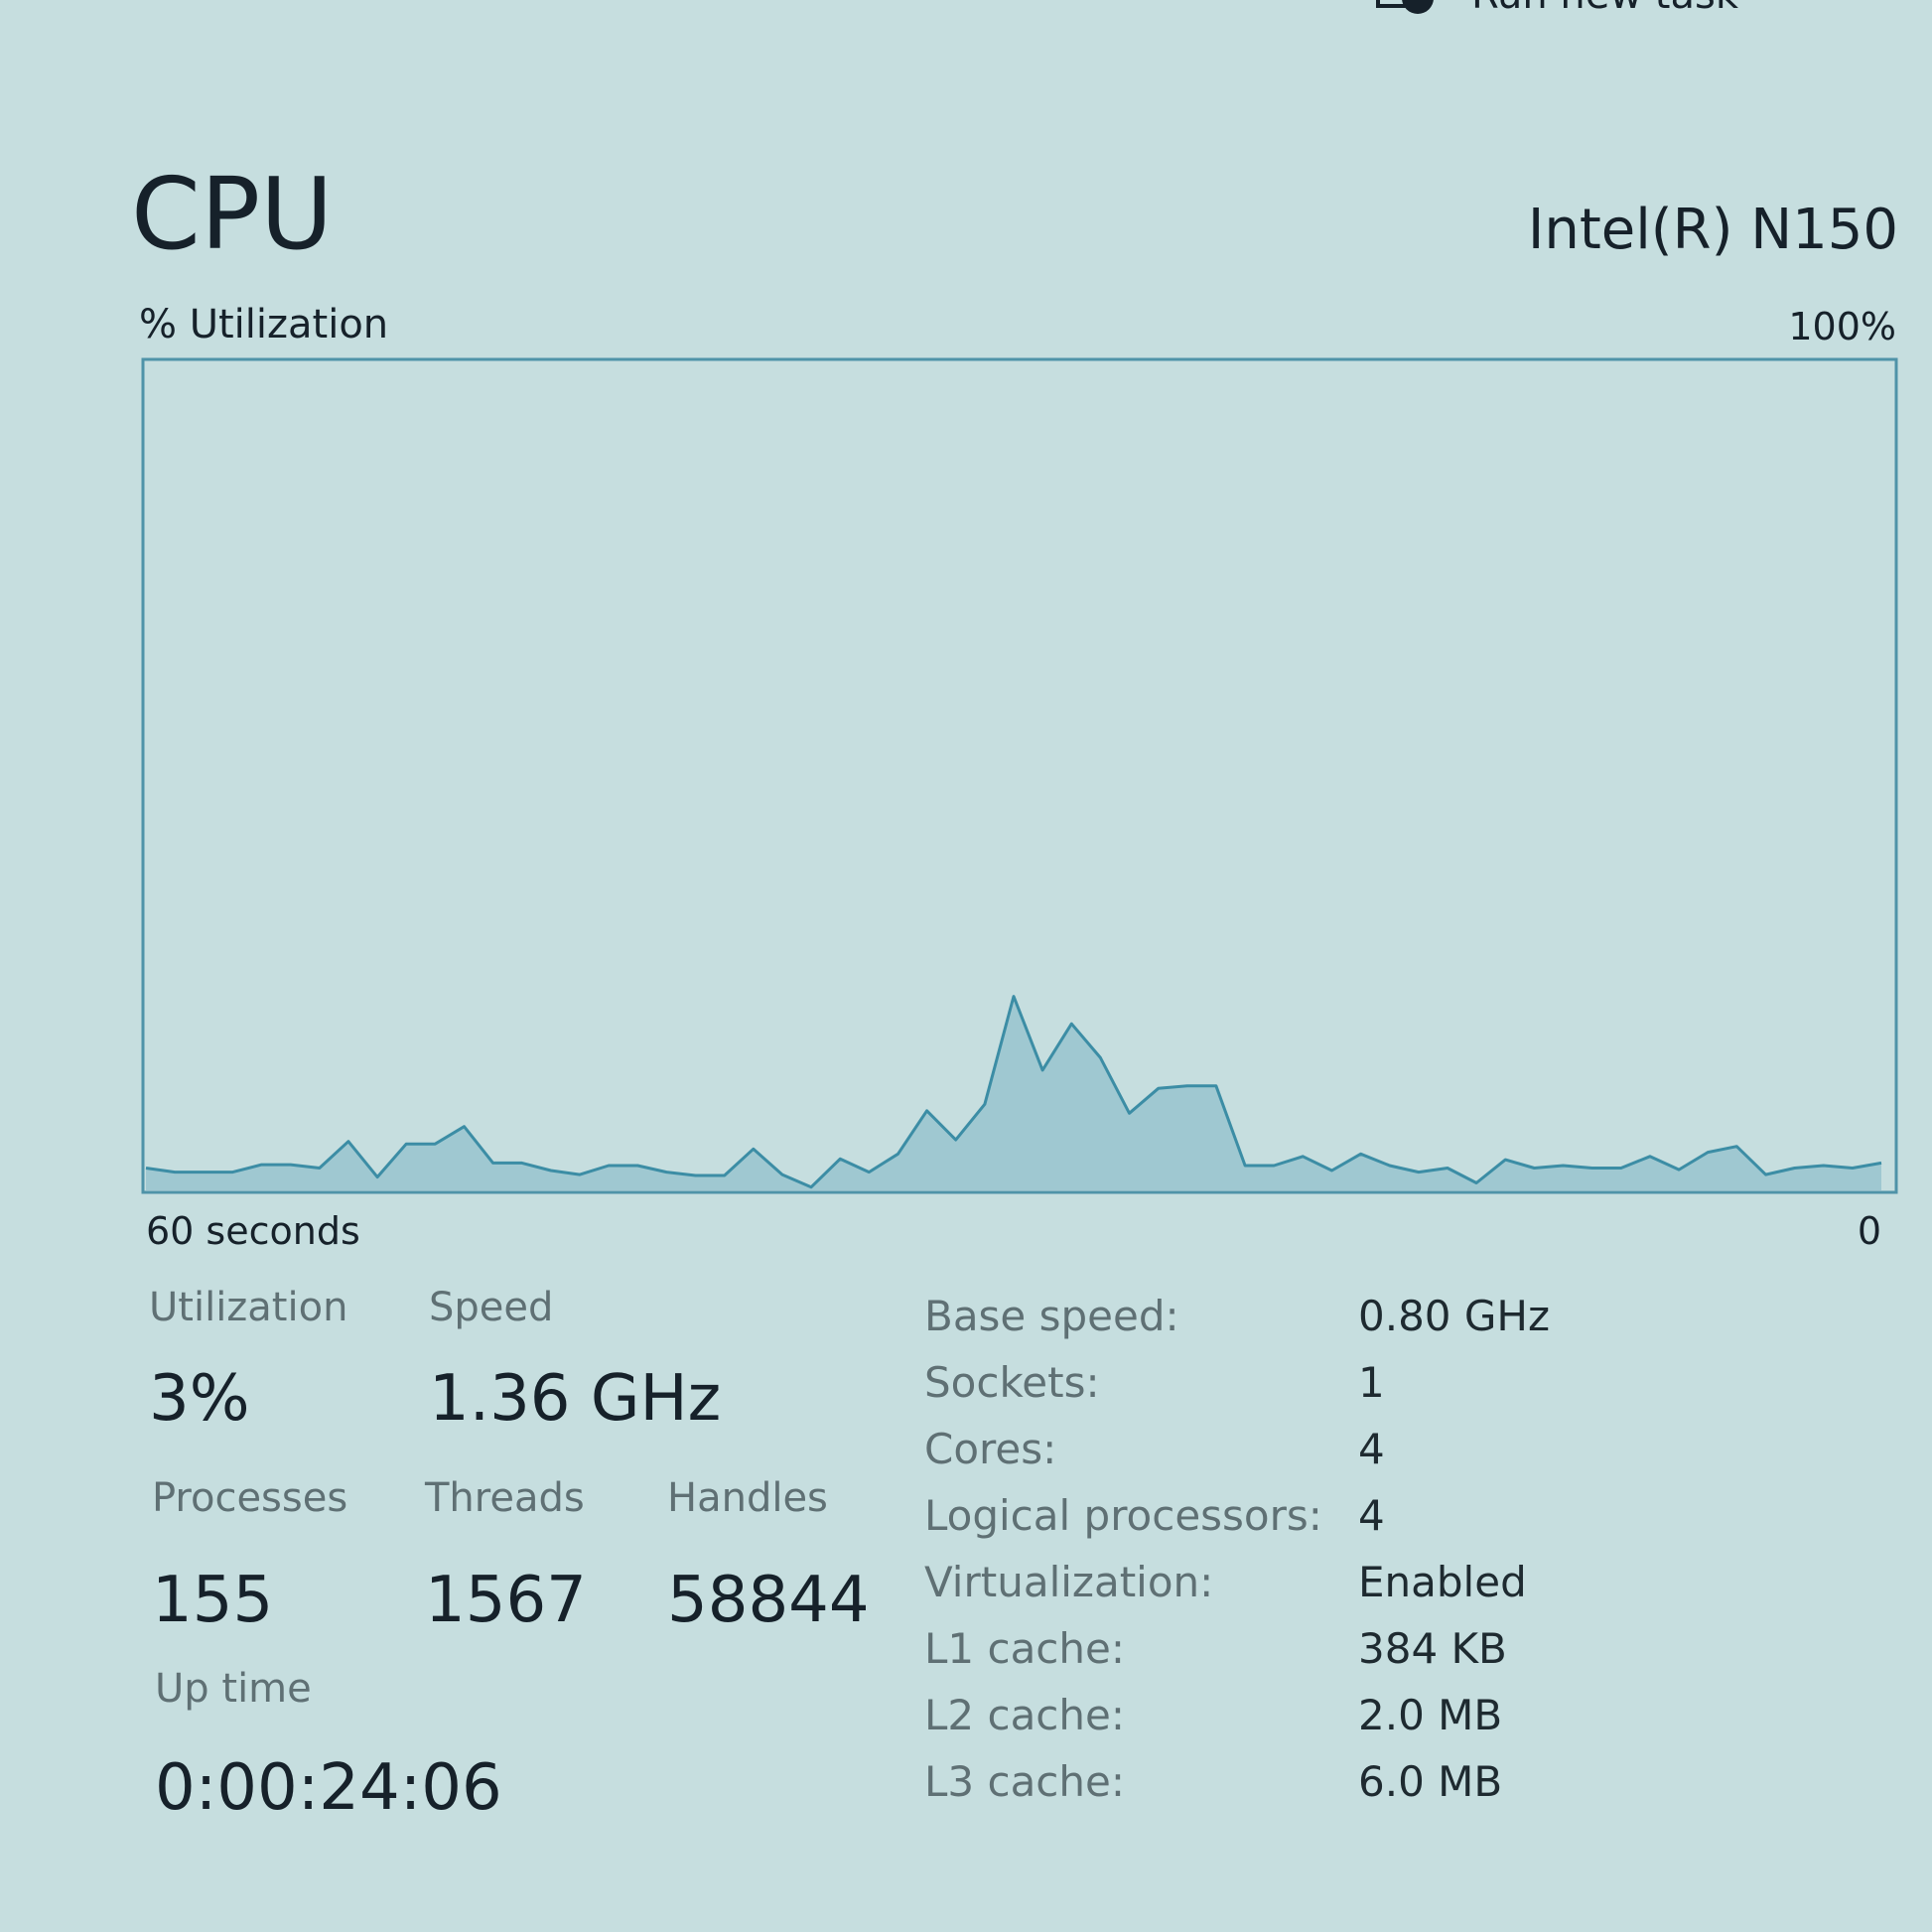 The width and height of the screenshot is (1932, 1932). What do you see at coordinates (1430, 1782) in the screenshot?
I see `detail-value: 6.0 MB` at bounding box center [1430, 1782].